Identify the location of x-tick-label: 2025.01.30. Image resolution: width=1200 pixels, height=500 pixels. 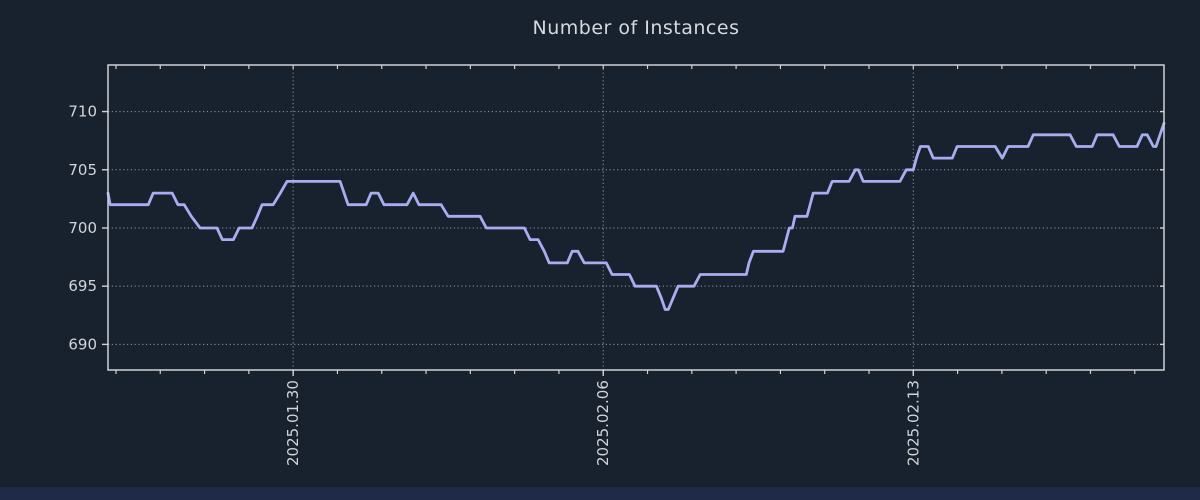
(293, 423).